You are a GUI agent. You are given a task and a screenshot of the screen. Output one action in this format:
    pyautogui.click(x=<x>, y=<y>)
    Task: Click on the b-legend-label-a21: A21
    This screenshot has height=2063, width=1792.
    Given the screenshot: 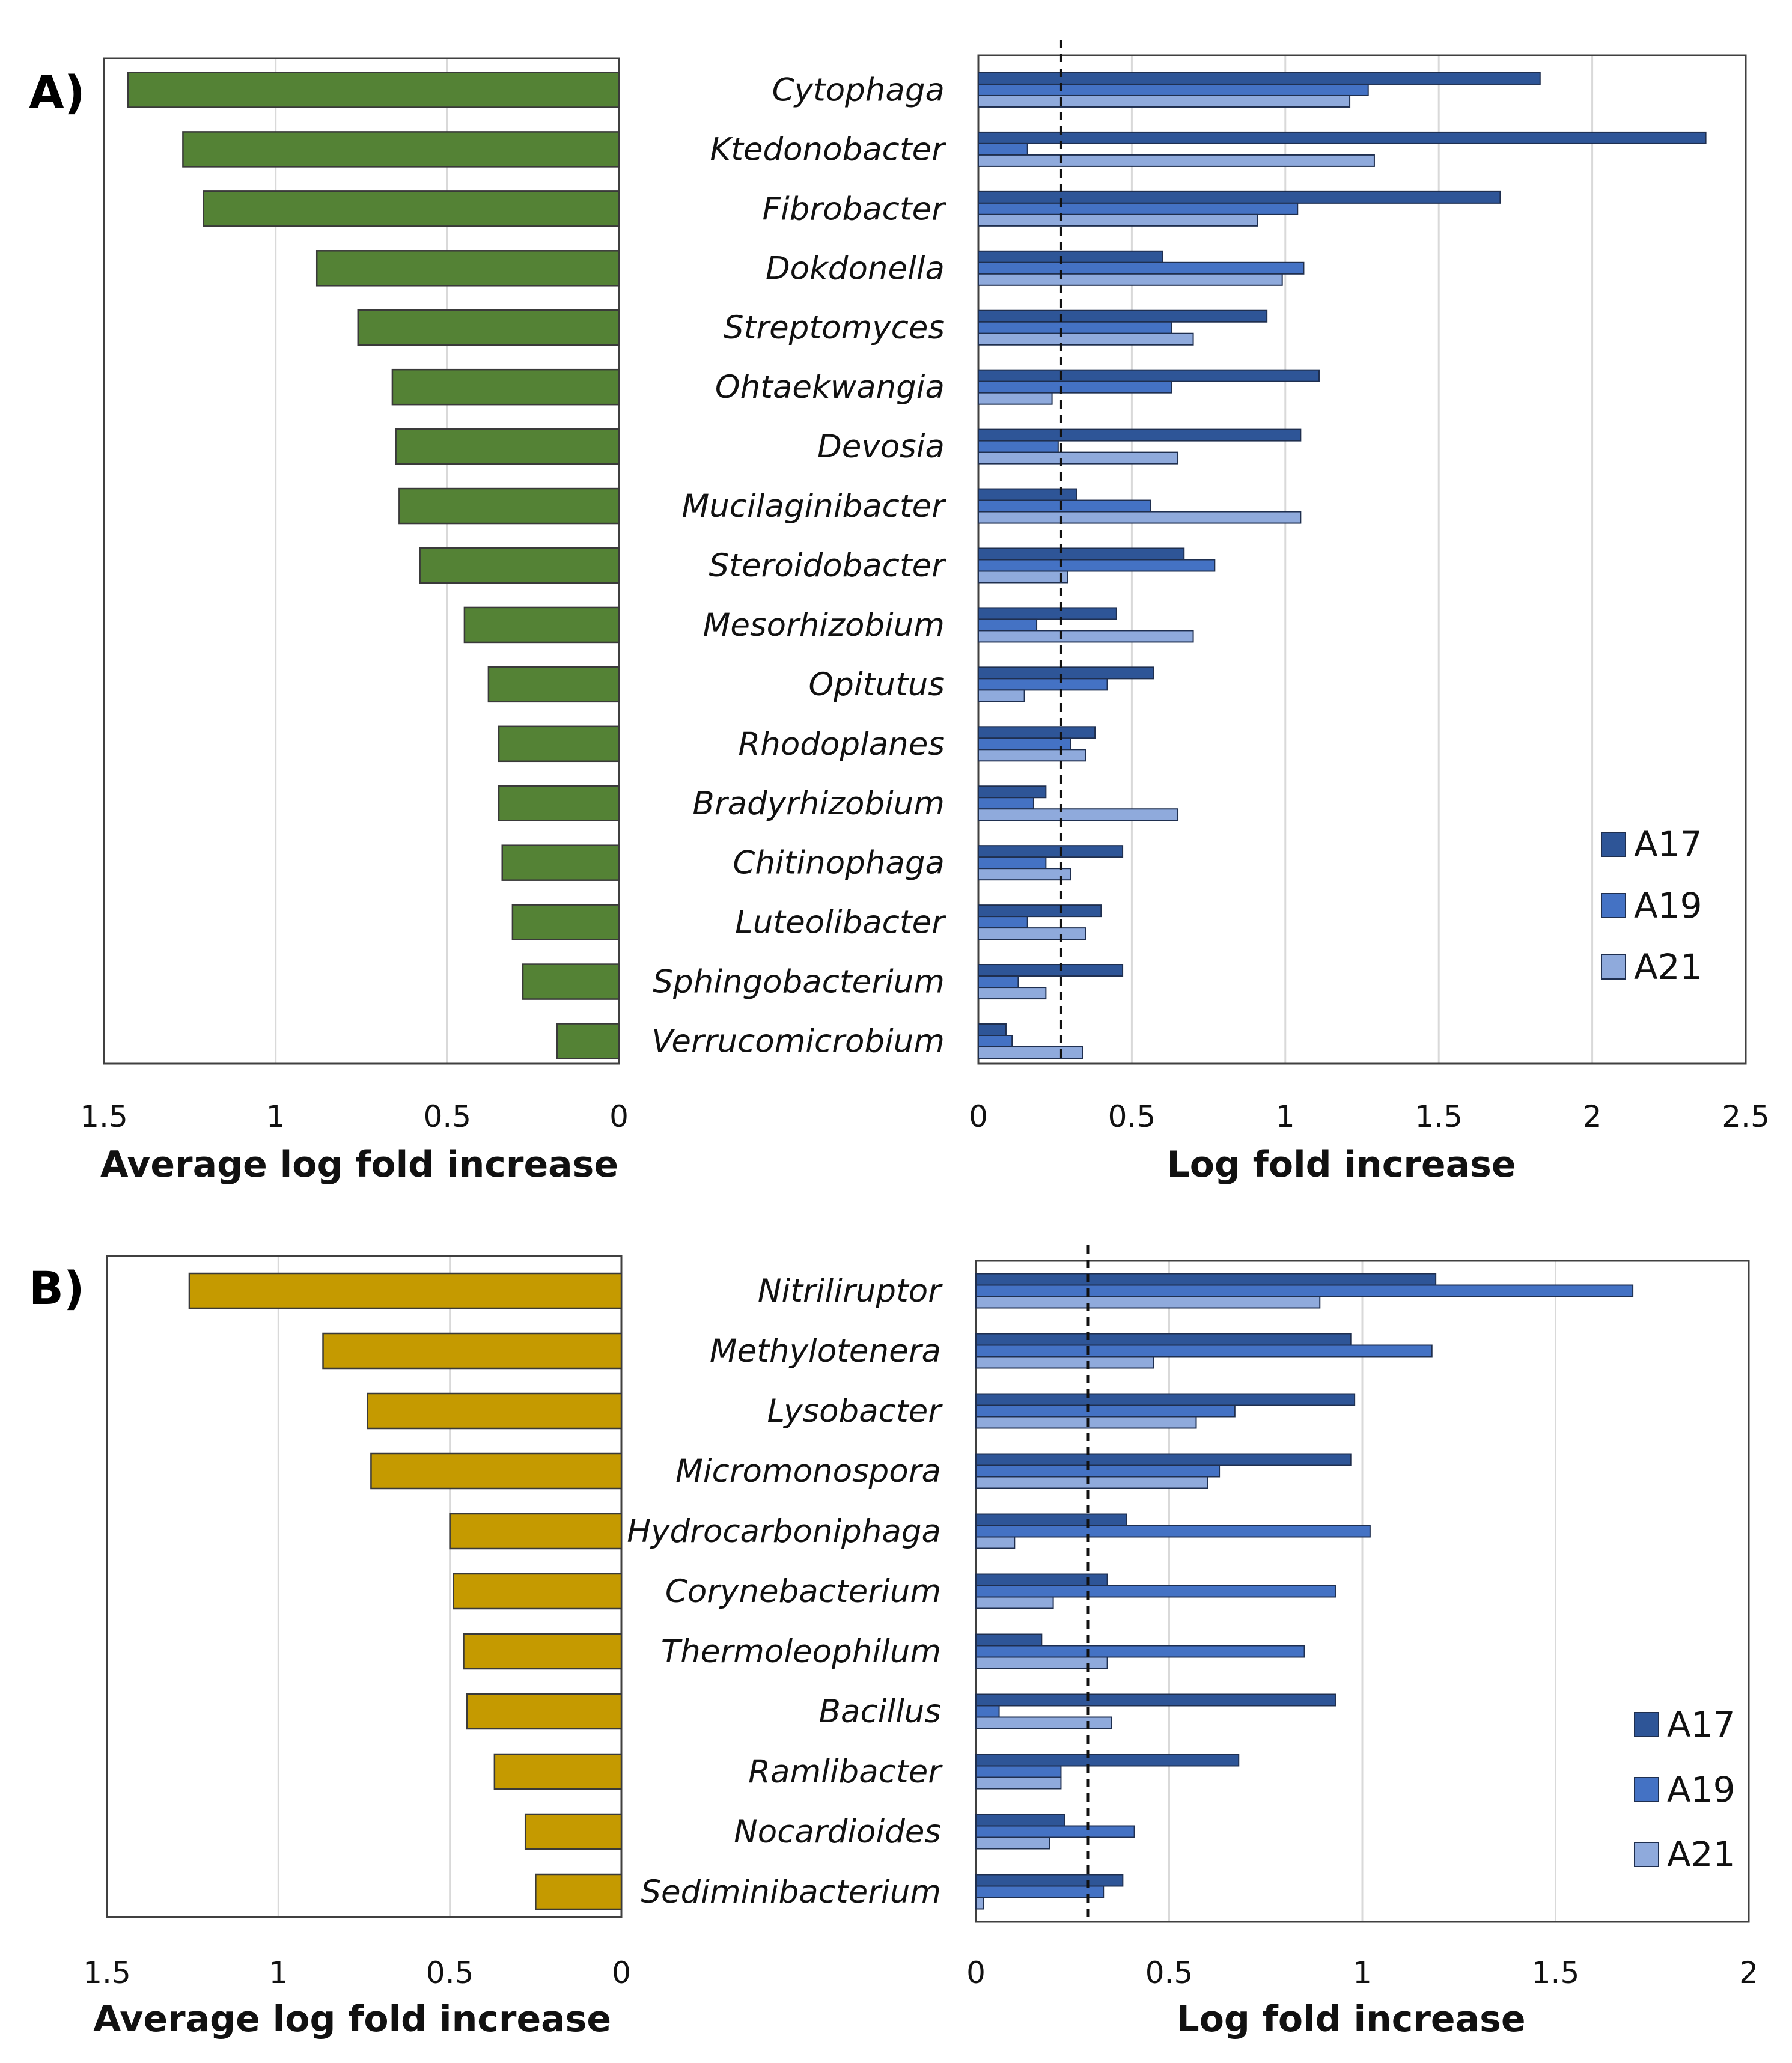 What is the action you would take?
    pyautogui.click(x=1701, y=1854)
    